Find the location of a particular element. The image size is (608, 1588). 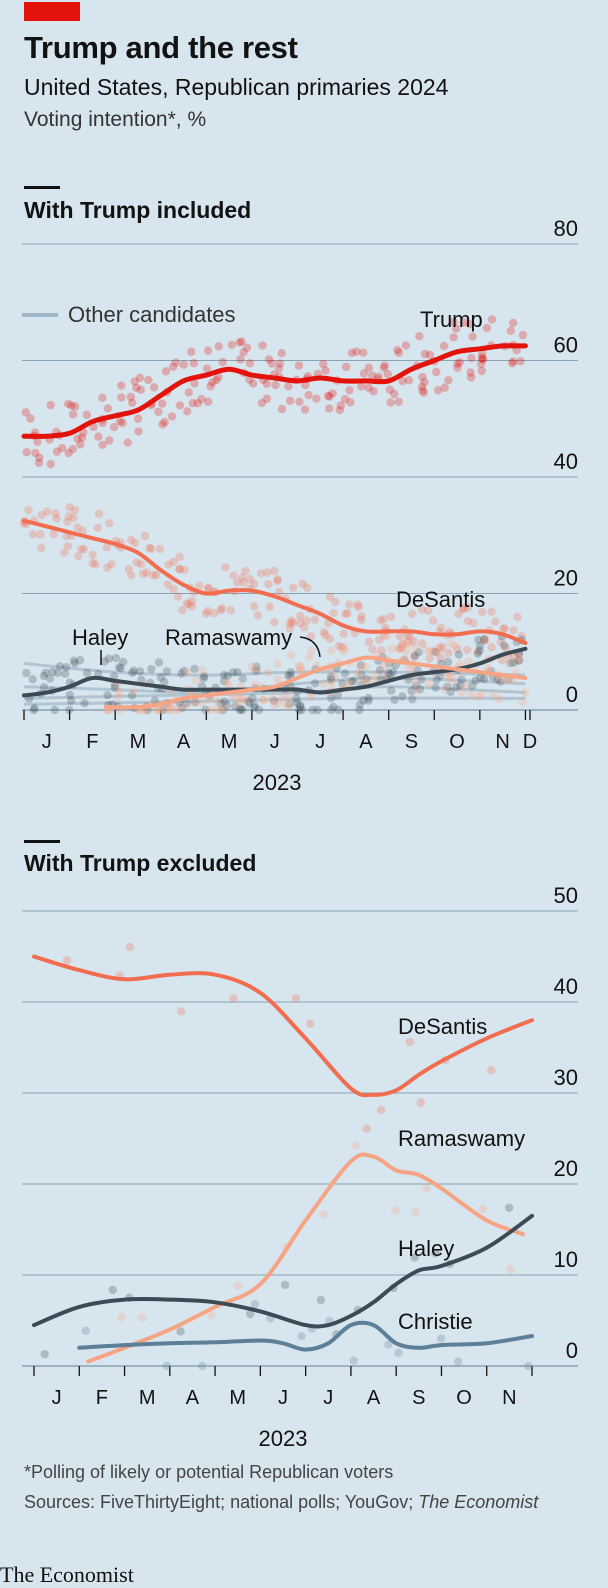

y-tick-label: 20 is located at coordinates (566, 1168).